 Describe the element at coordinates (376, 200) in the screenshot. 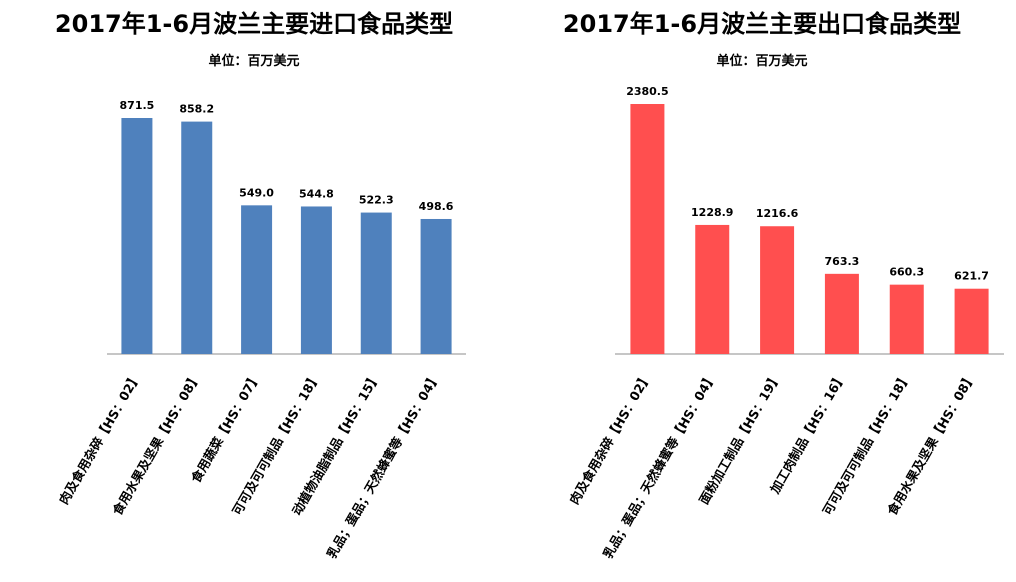

I see `import-value-label: 522.3` at that location.